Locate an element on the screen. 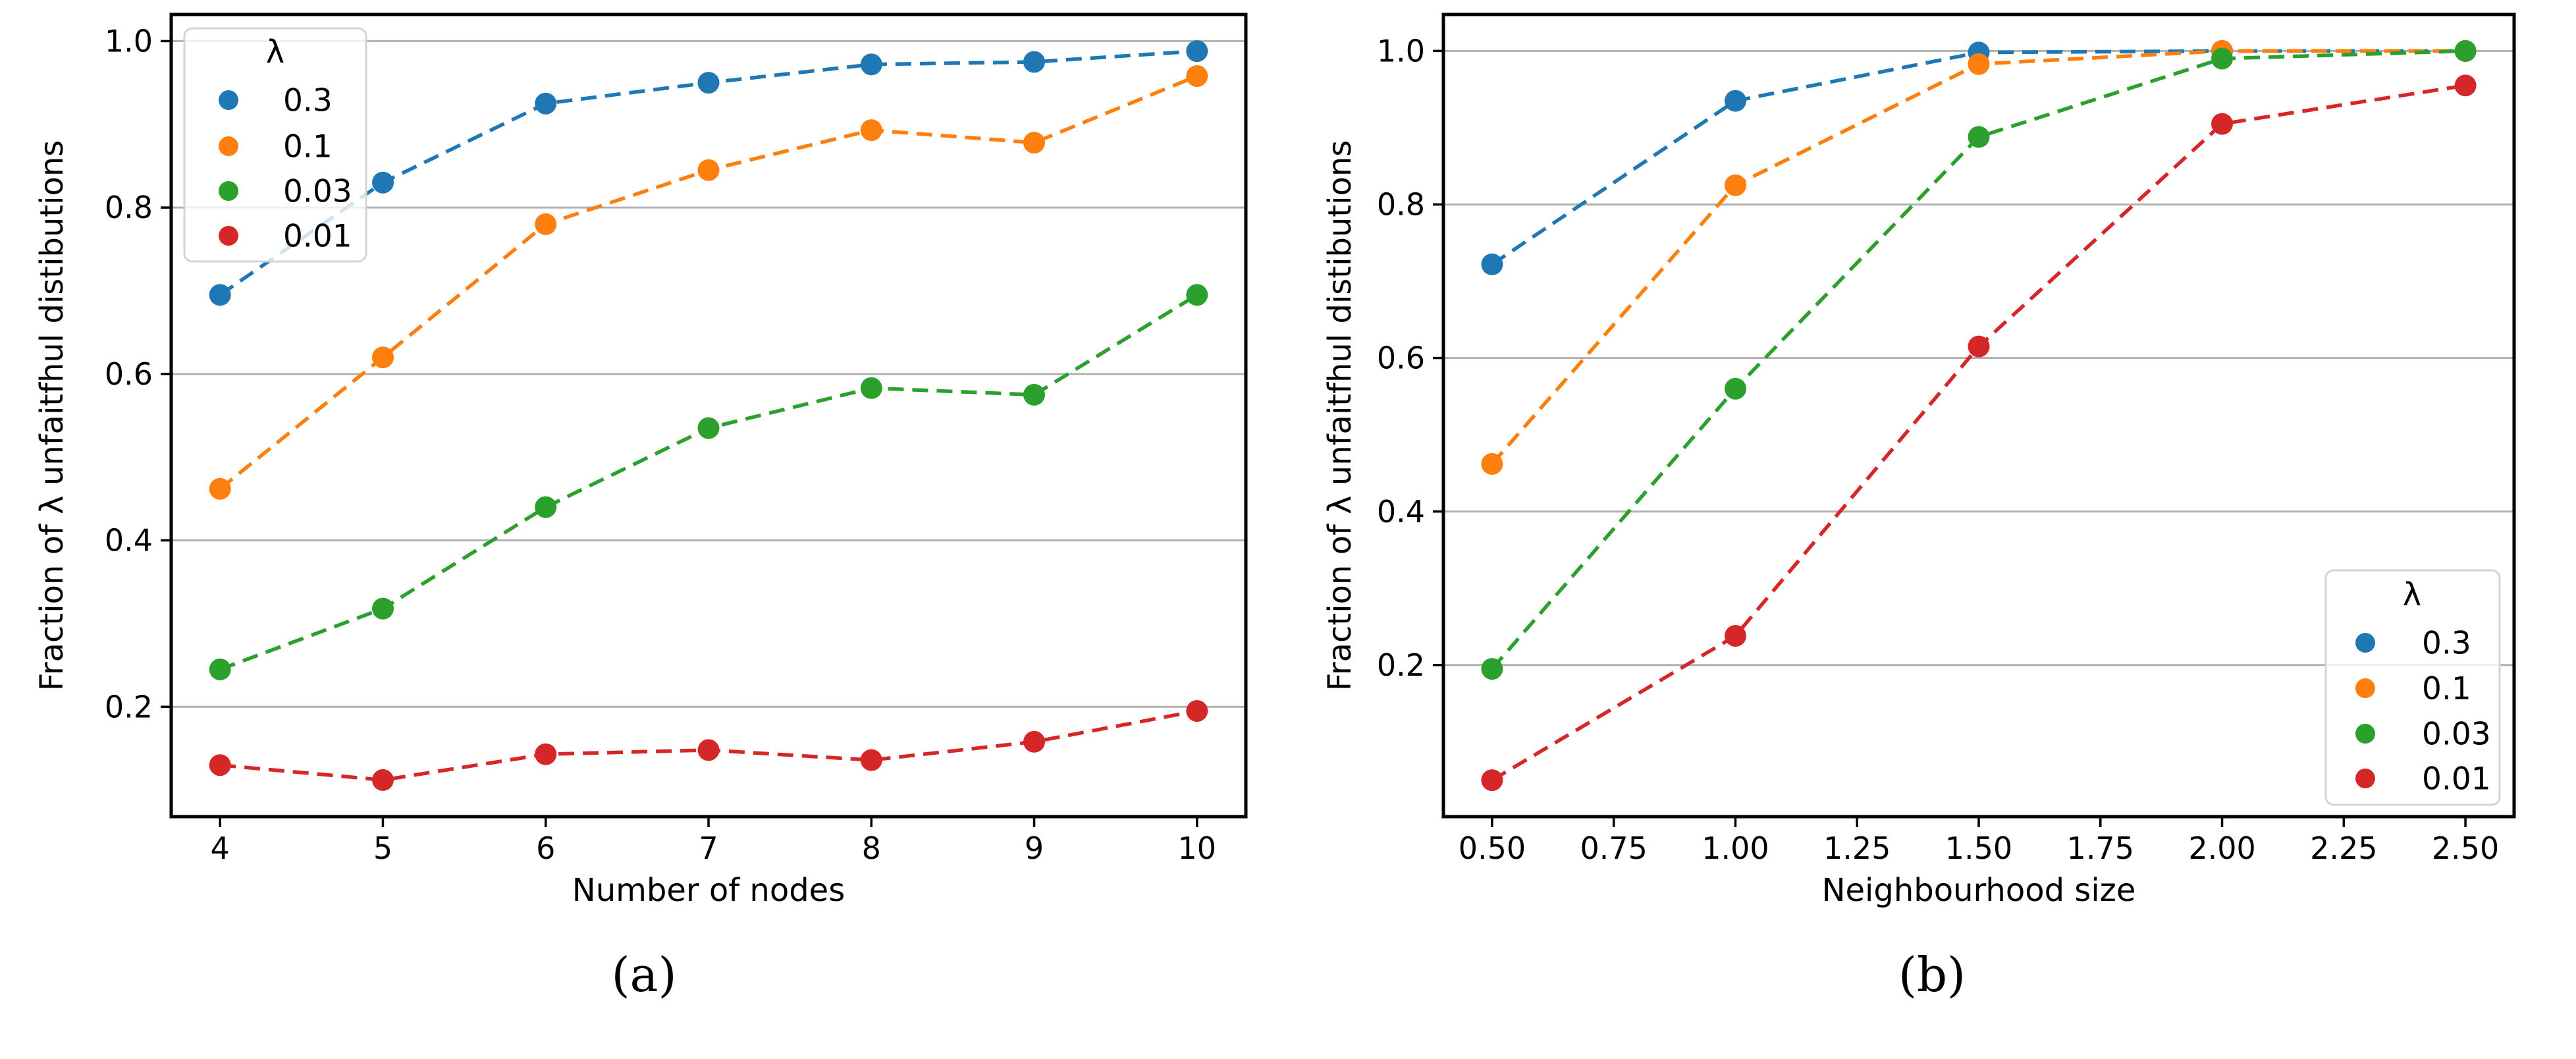 This screenshot has width=2576, height=1059. x-tick-label: 4 is located at coordinates (220, 848).